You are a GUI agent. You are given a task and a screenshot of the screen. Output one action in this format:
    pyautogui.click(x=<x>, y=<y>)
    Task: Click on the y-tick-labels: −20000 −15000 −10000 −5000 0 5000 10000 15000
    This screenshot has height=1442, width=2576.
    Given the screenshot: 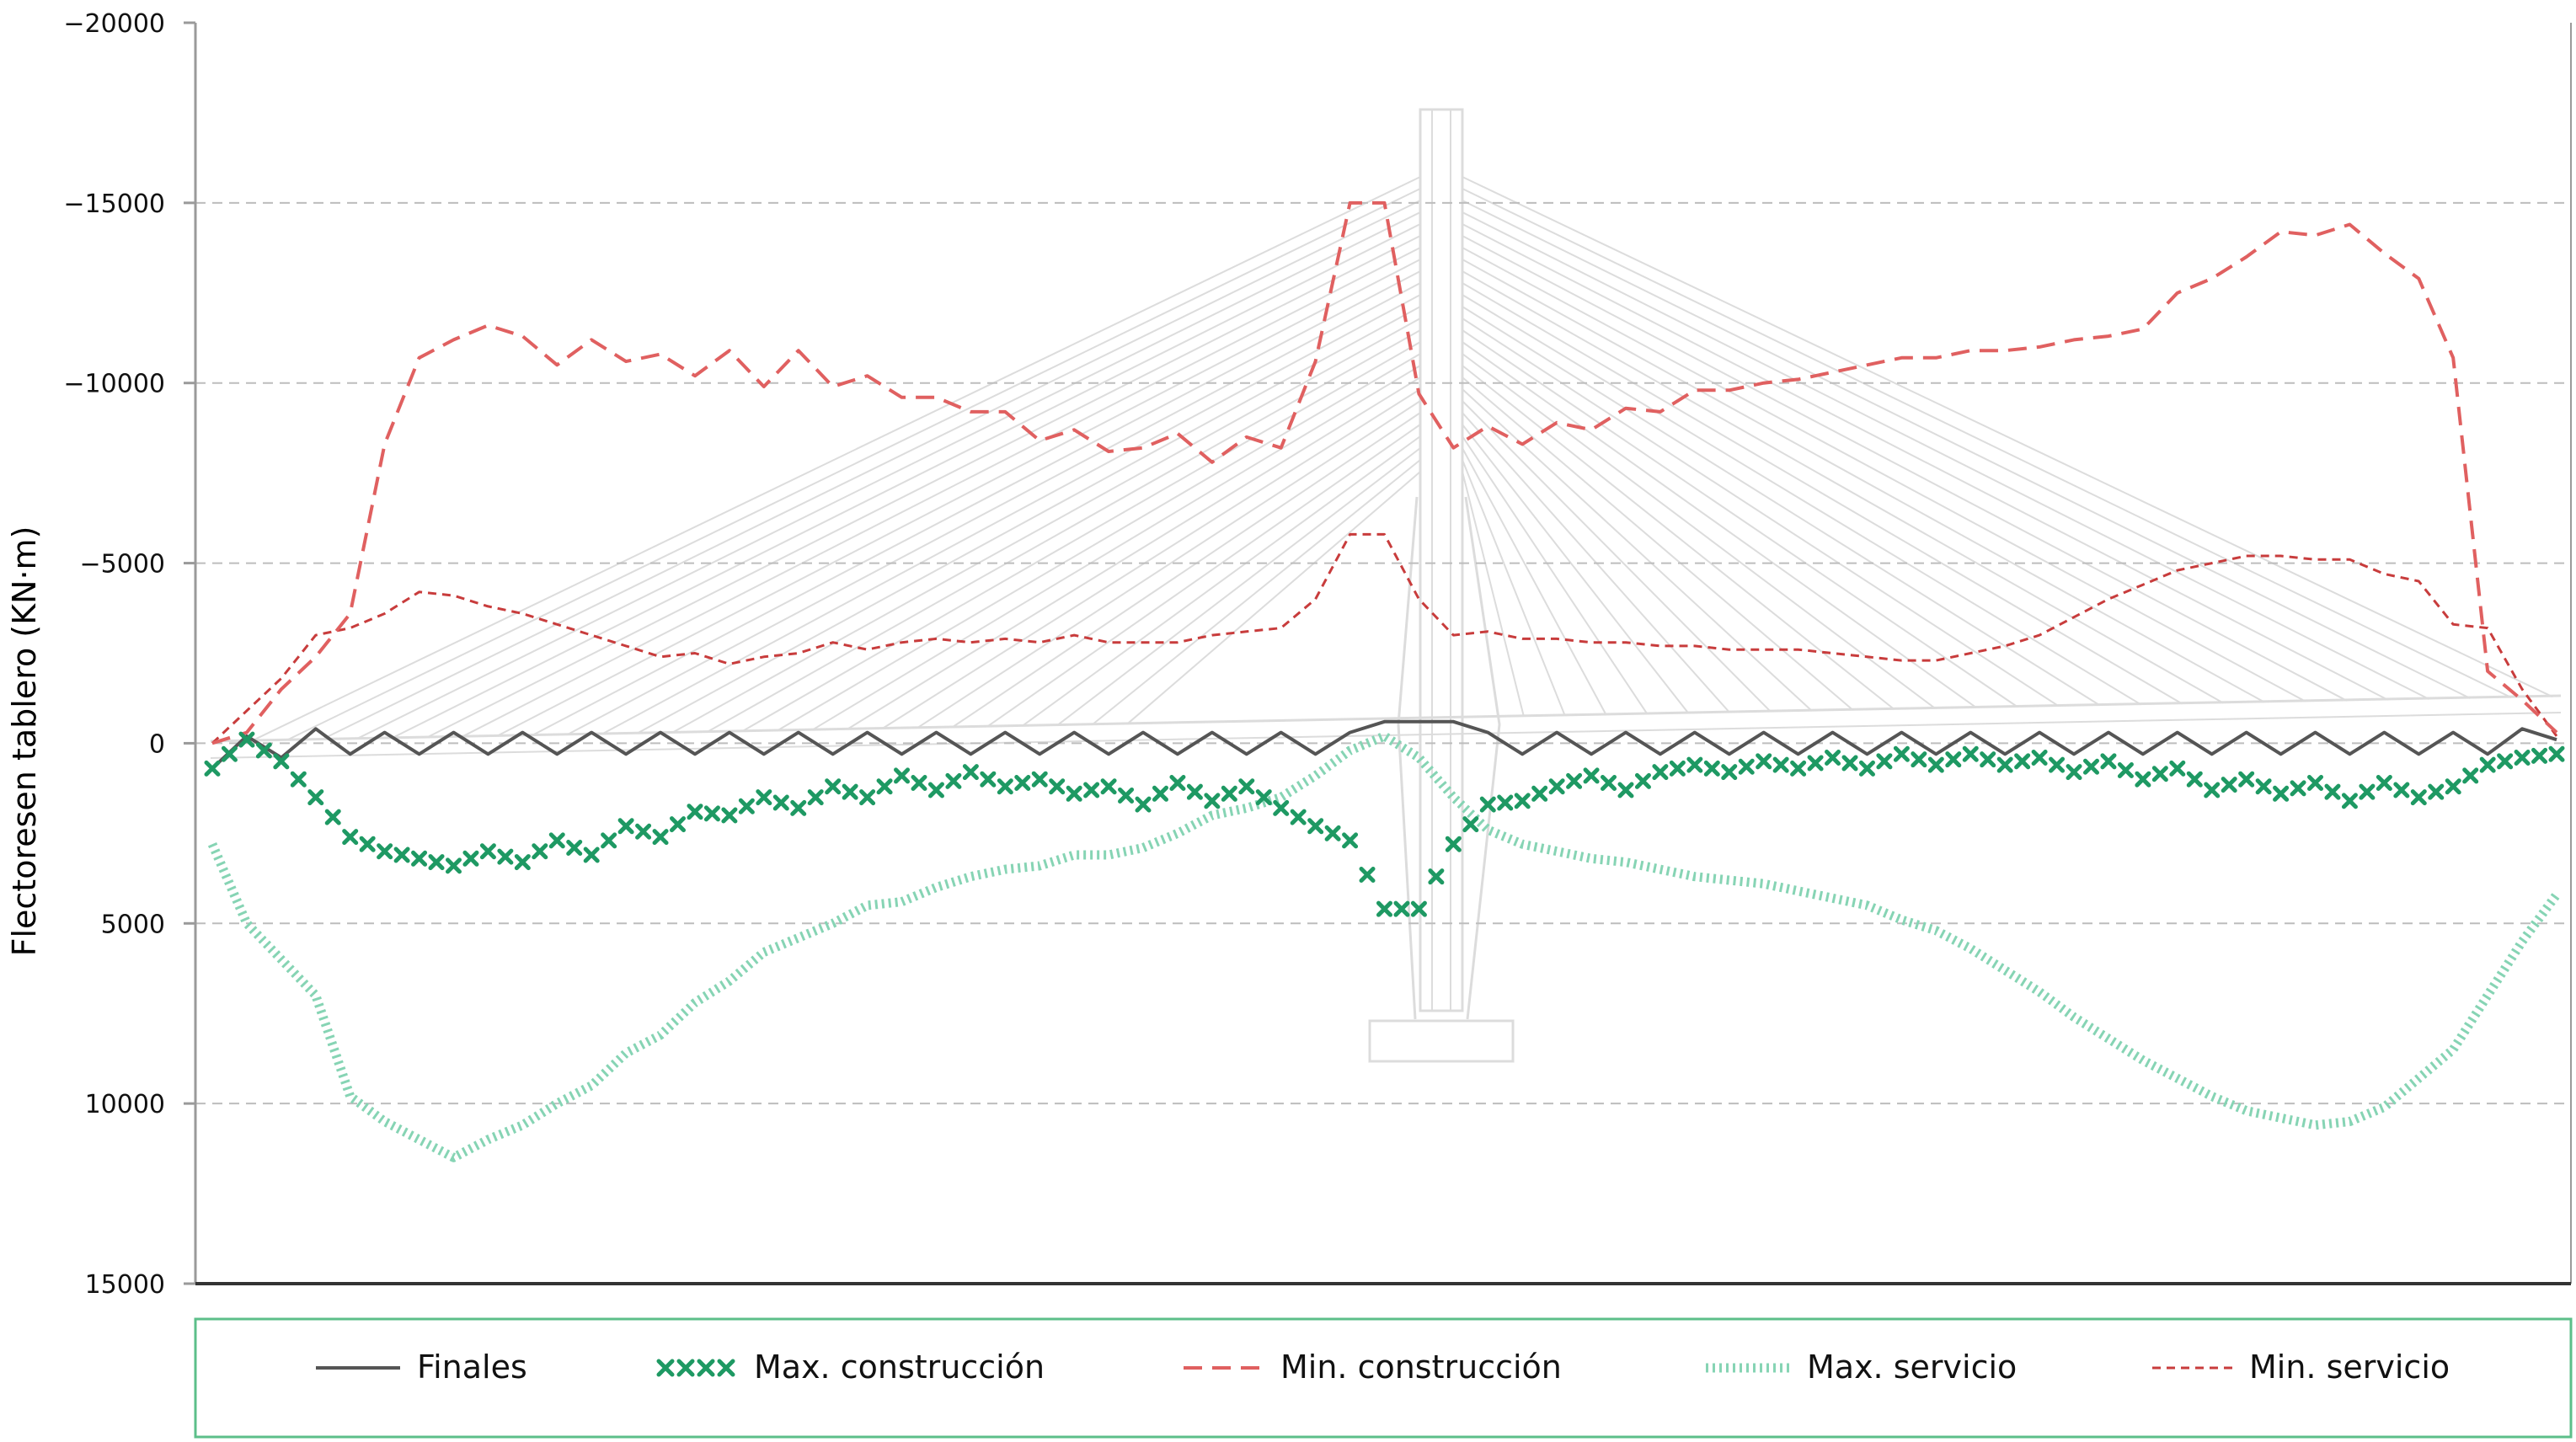 What is the action you would take?
    pyautogui.click(x=114, y=654)
    